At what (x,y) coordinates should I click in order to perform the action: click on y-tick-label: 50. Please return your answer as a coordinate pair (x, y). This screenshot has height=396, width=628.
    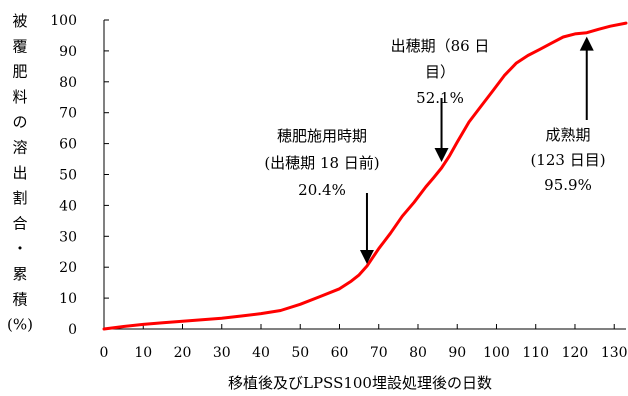
    Looking at the image, I should click on (68, 176).